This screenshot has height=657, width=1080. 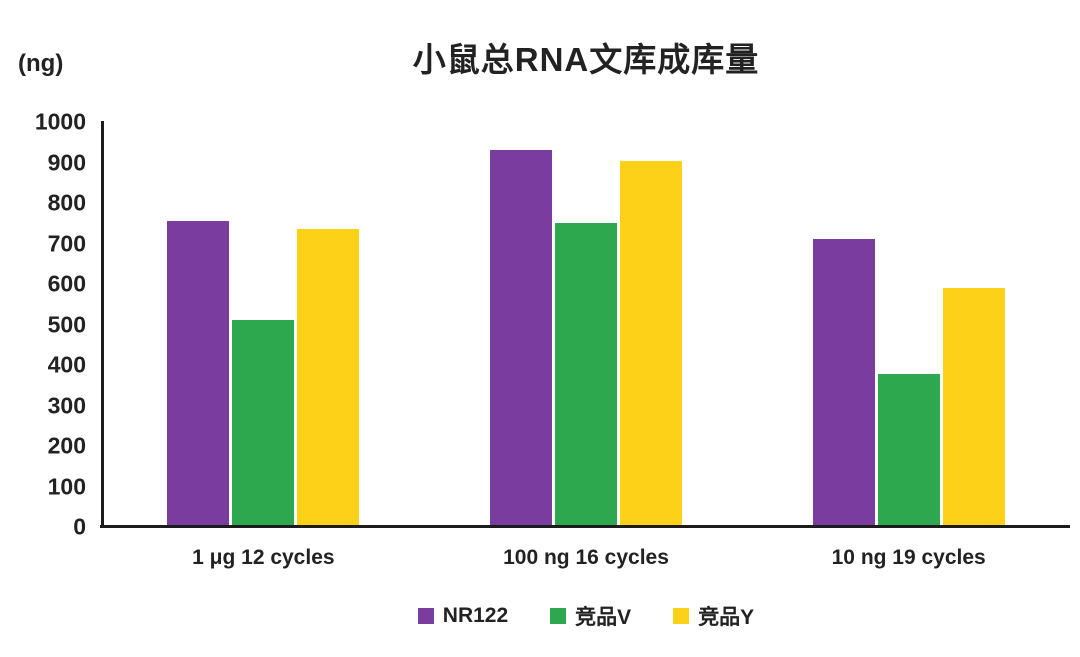 I want to click on chart-title: 小鼠总RNA文库成库量, so click(x=586, y=59).